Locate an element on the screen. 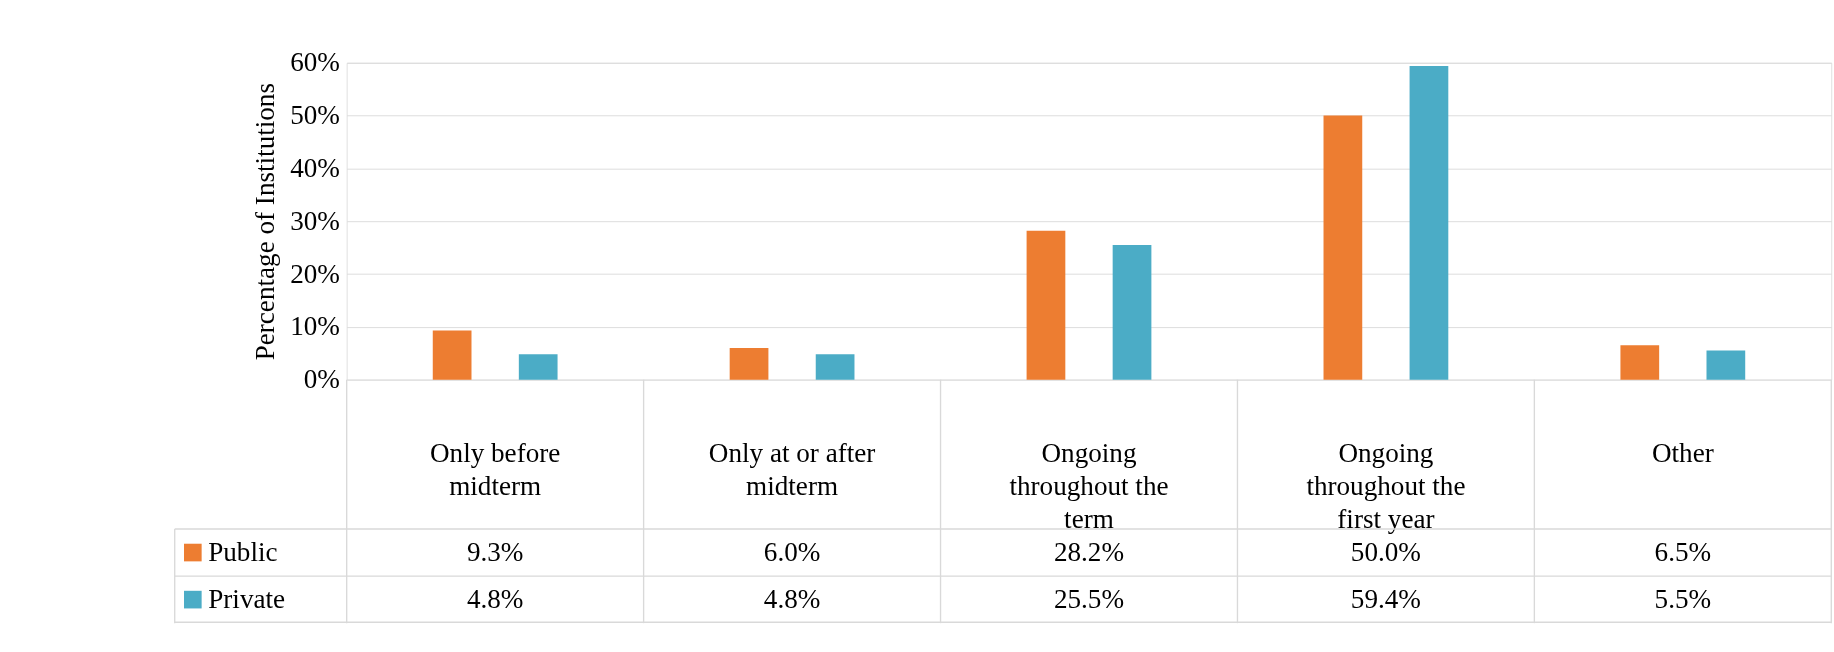 The image size is (1834, 652). data-label: 5.5% is located at coordinates (1683, 598).